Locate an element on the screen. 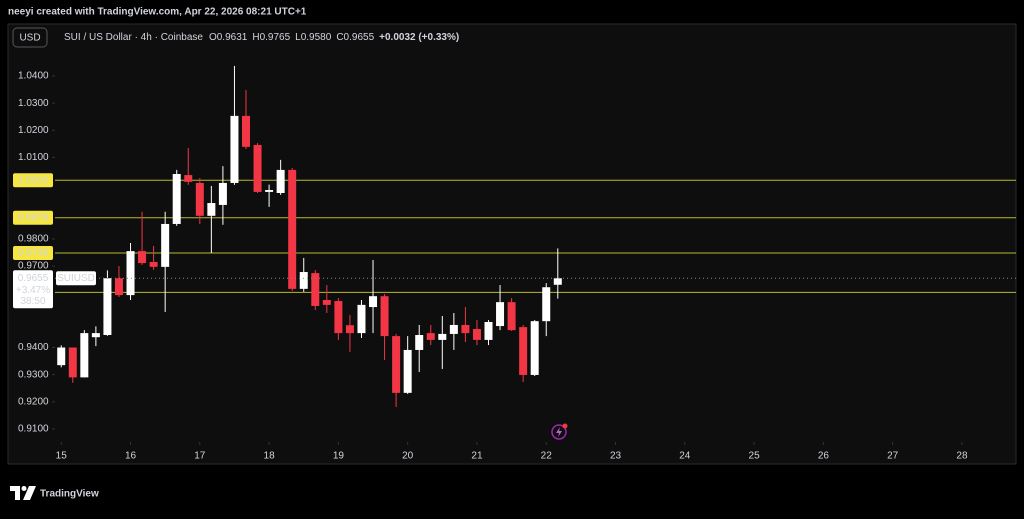 The width and height of the screenshot is (1024, 519). readout-value: 0.9631 is located at coordinates (232, 37).